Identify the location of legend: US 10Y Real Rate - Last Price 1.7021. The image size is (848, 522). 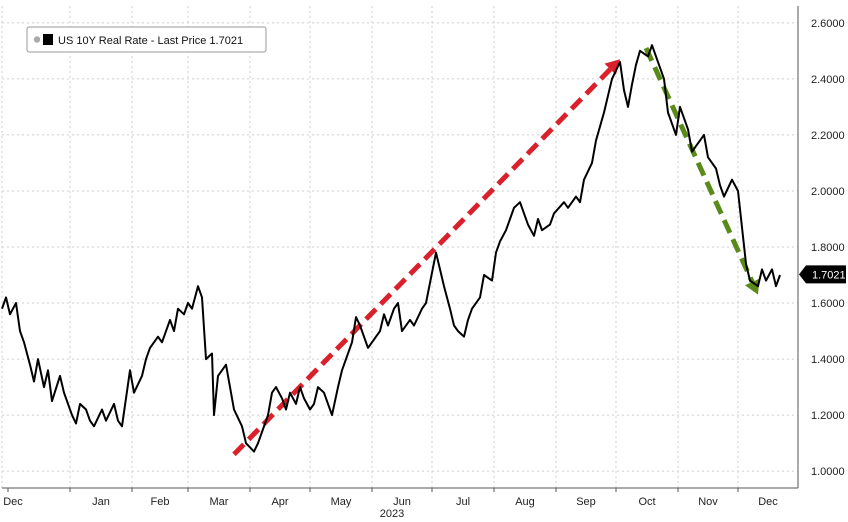
(146, 39).